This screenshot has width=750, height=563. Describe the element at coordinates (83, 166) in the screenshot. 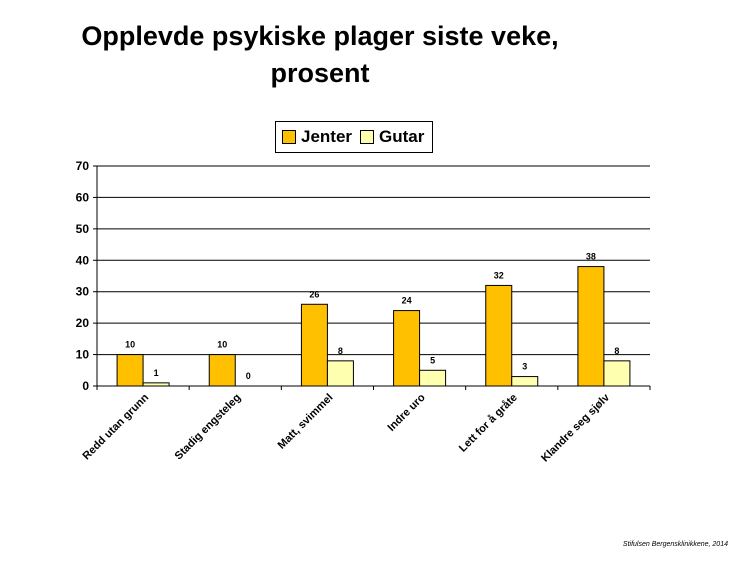

I see `y-tick-label: 70` at that location.